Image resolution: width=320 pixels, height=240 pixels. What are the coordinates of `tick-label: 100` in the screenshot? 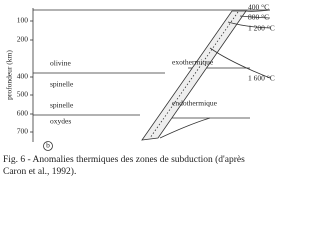 It's located at (23, 20).